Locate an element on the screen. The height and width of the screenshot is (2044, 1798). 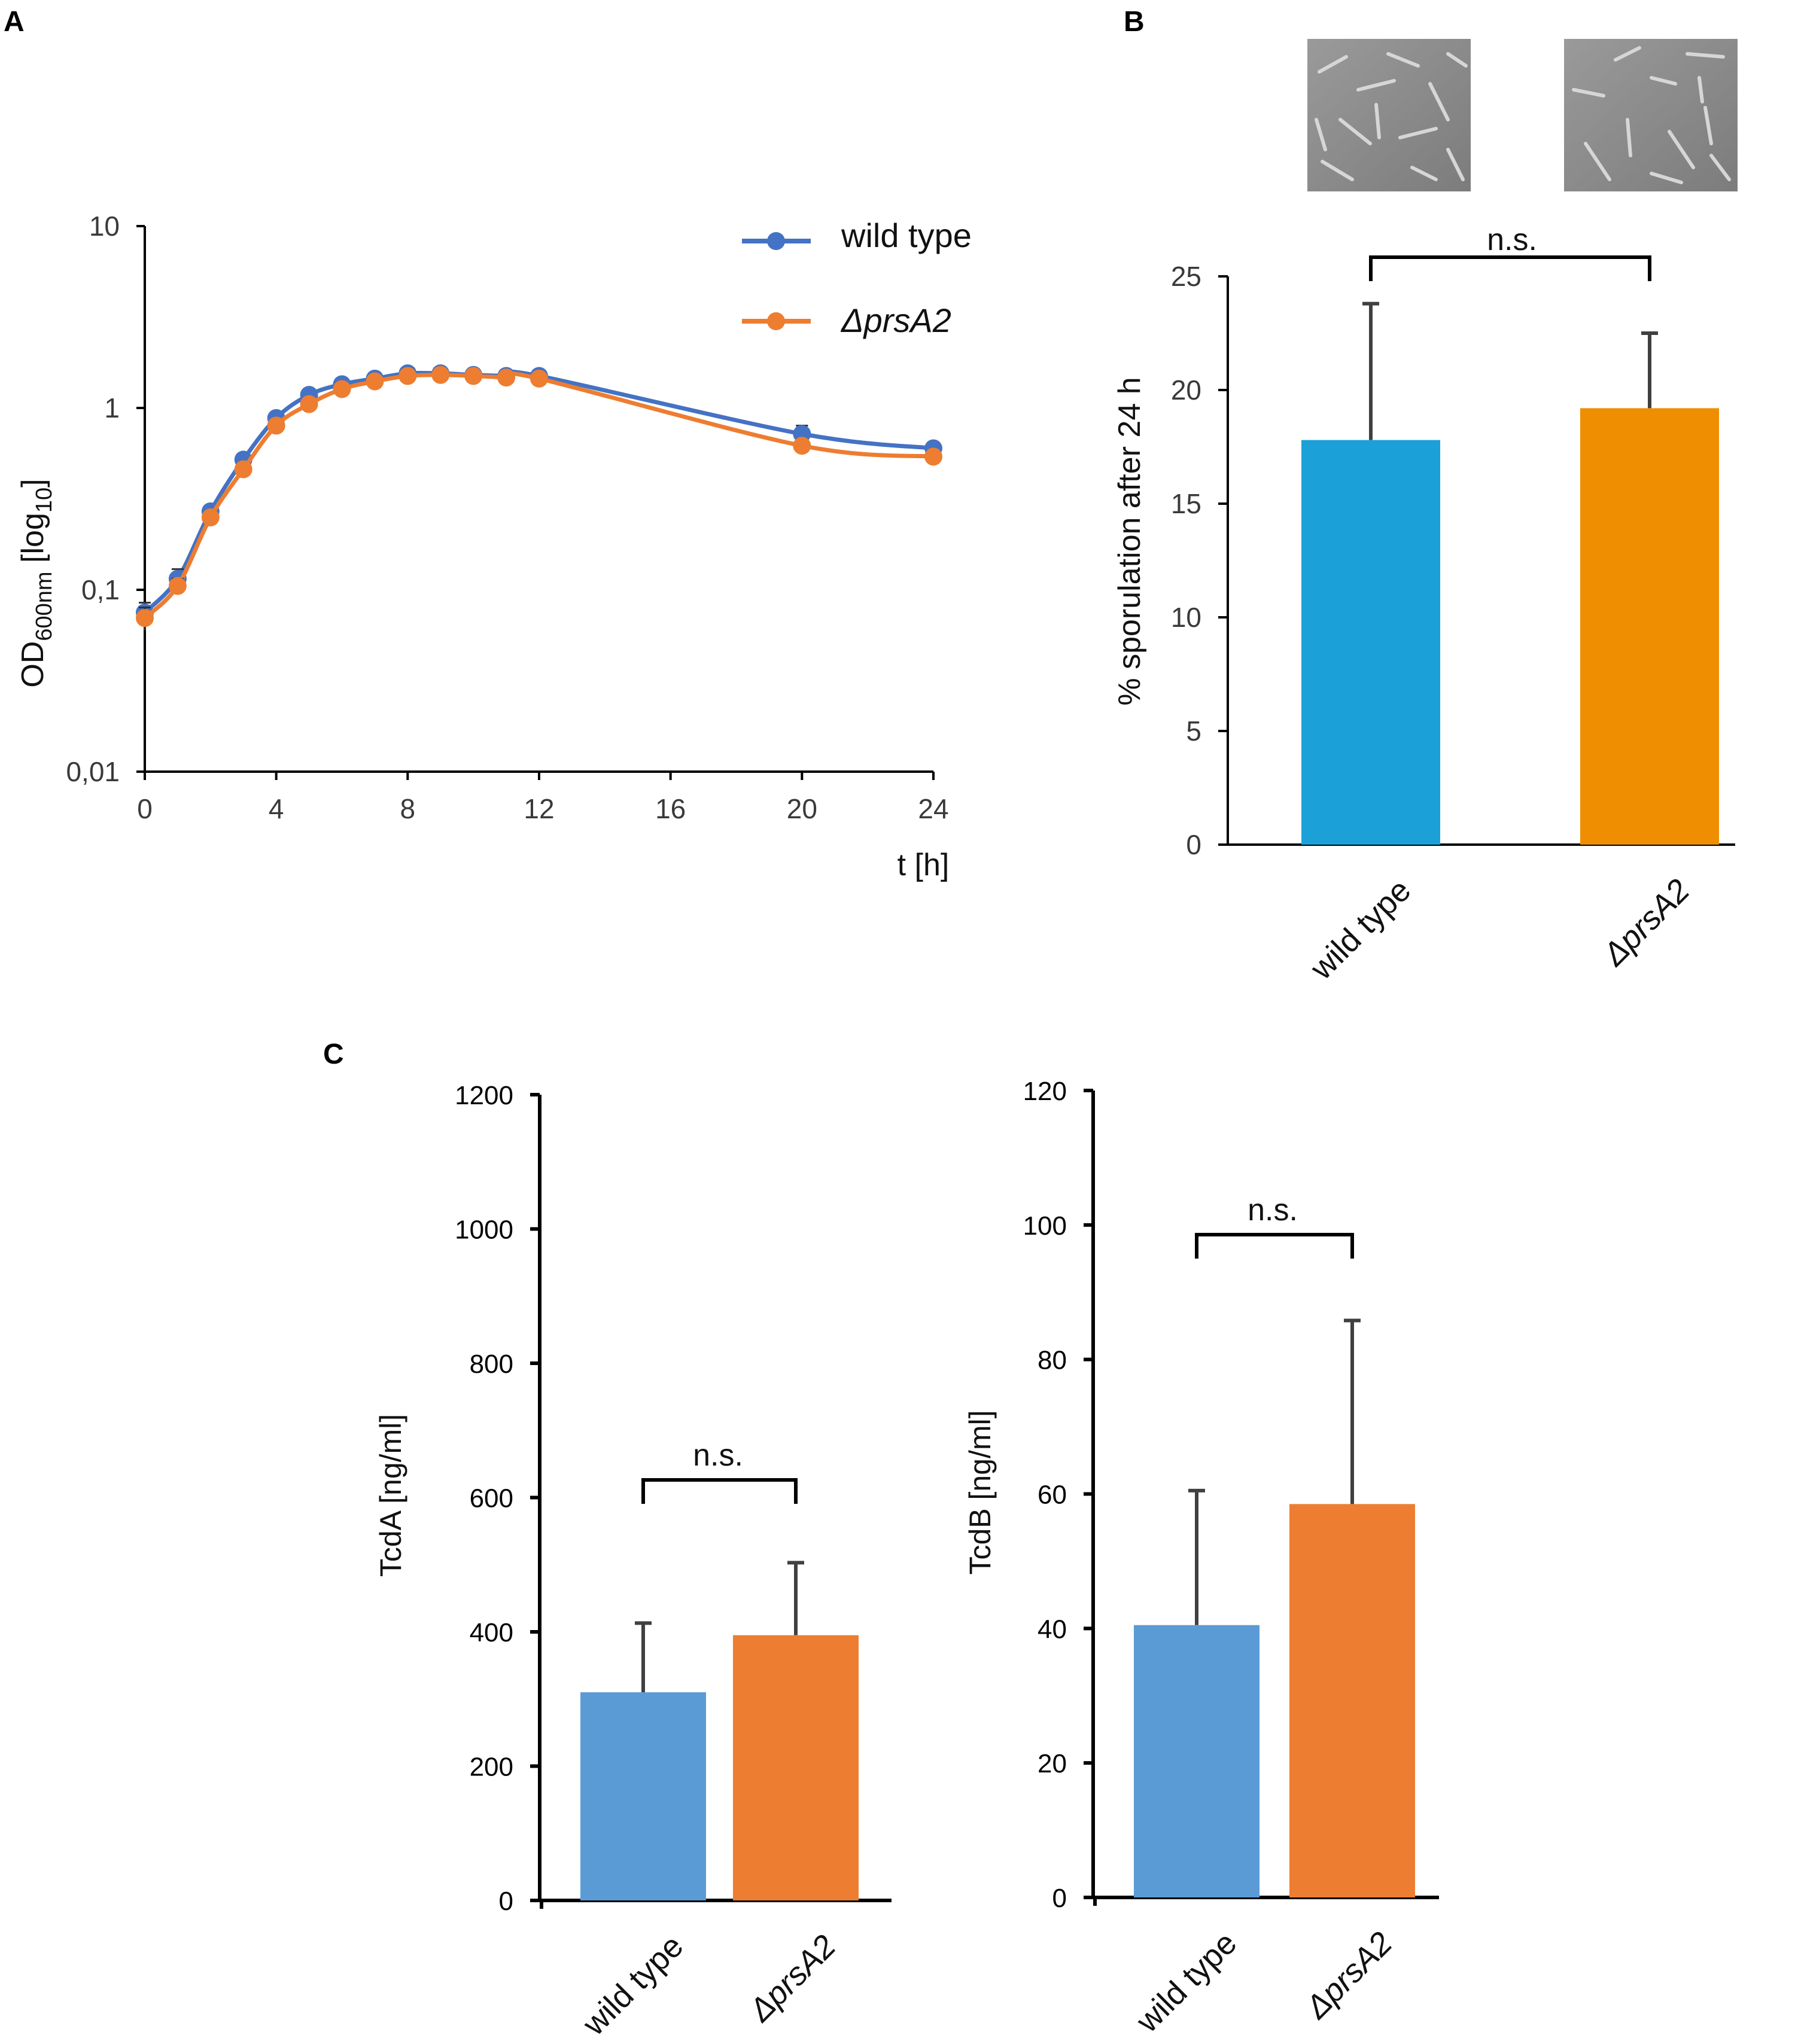
chart-c-tcdb-significance-label: n.s. is located at coordinates (1273, 1210).